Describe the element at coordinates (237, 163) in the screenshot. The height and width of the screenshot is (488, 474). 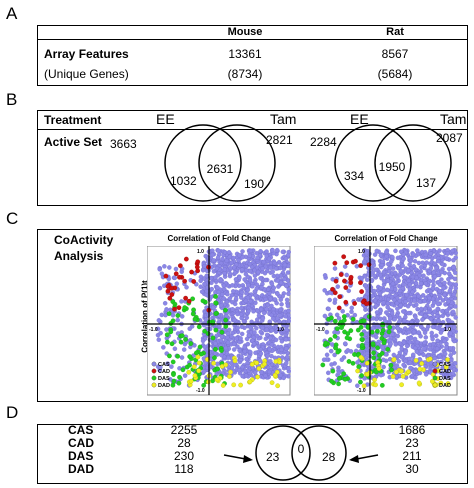
I see `mouse-tam-circle` at that location.